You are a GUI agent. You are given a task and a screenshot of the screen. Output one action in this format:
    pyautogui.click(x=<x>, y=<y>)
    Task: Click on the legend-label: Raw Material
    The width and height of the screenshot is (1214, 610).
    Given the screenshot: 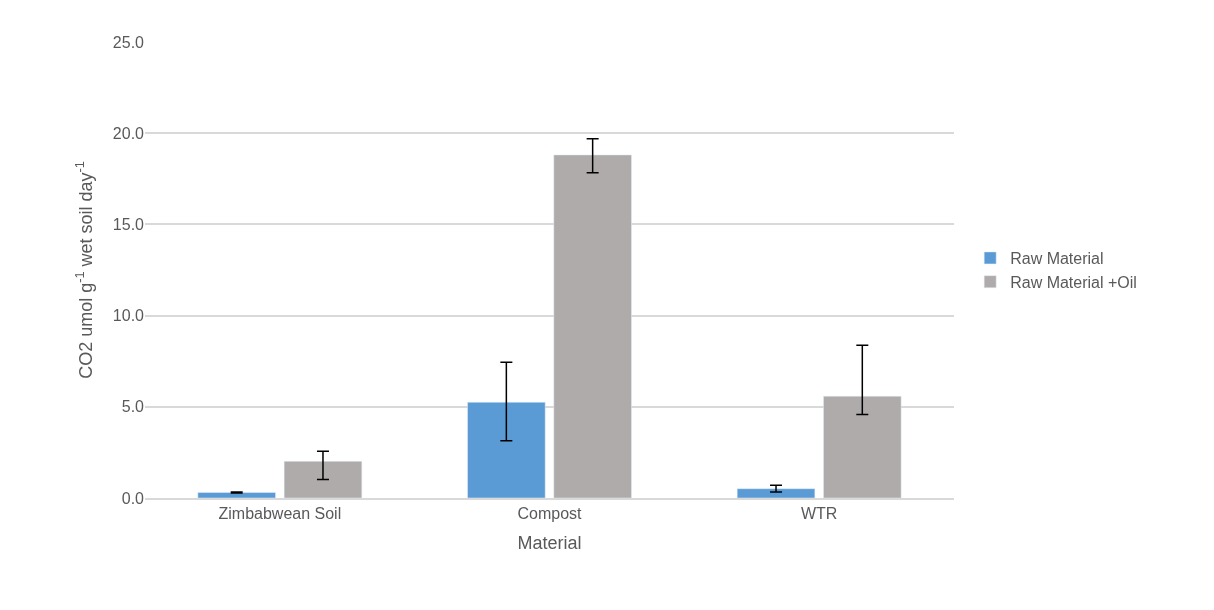 What is the action you would take?
    pyautogui.click(x=1057, y=259)
    